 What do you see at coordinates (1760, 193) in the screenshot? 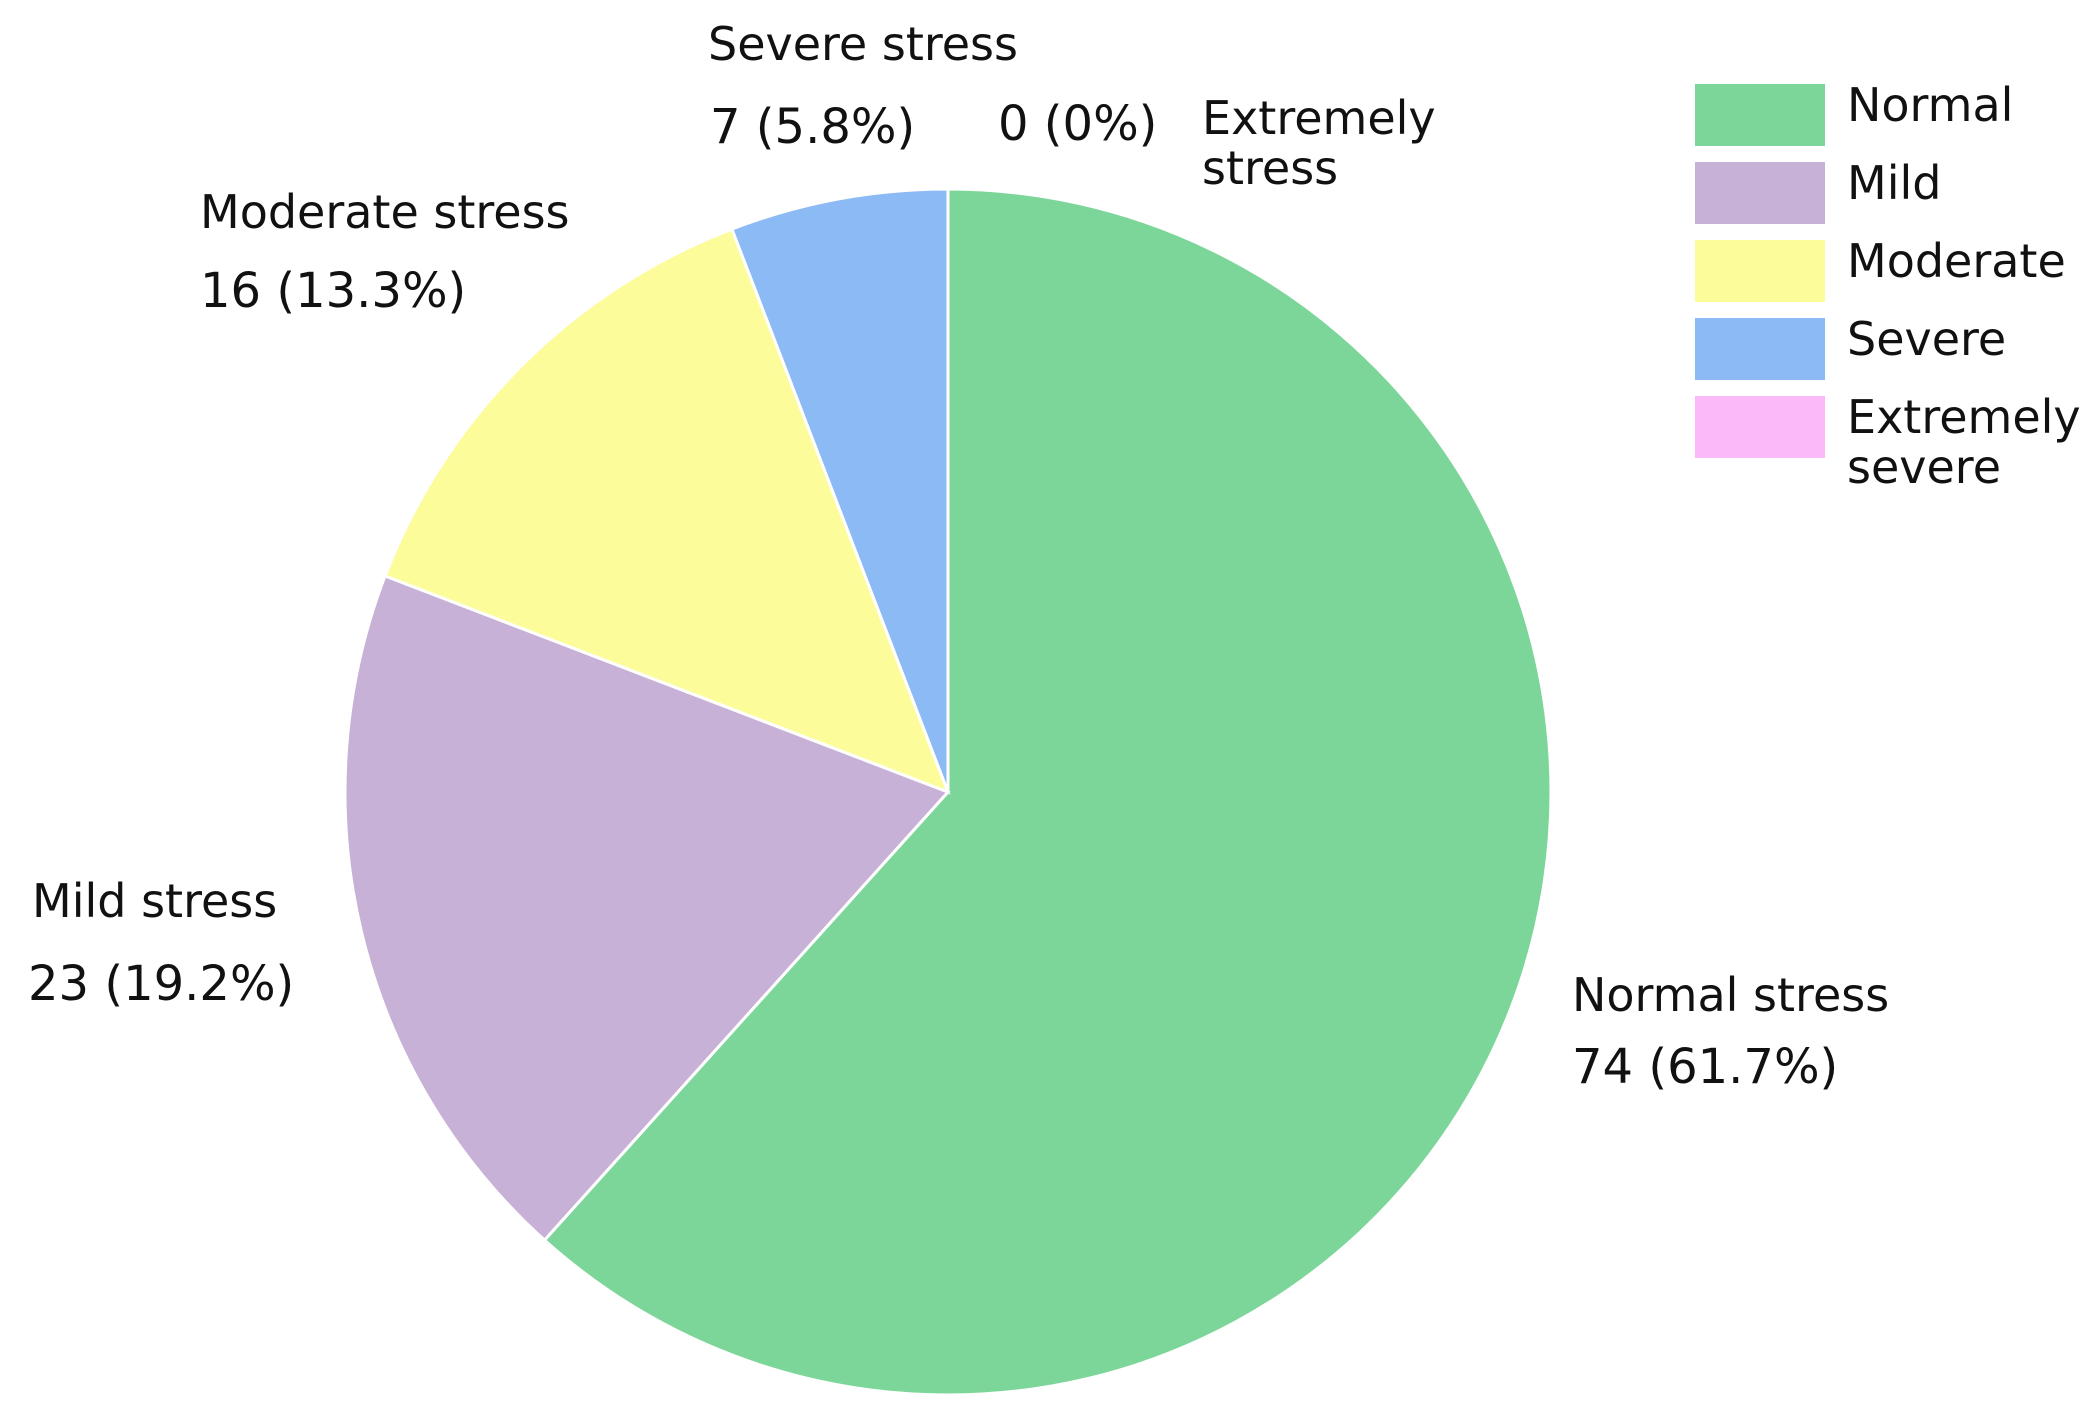
I see `legend-swatch-mild` at bounding box center [1760, 193].